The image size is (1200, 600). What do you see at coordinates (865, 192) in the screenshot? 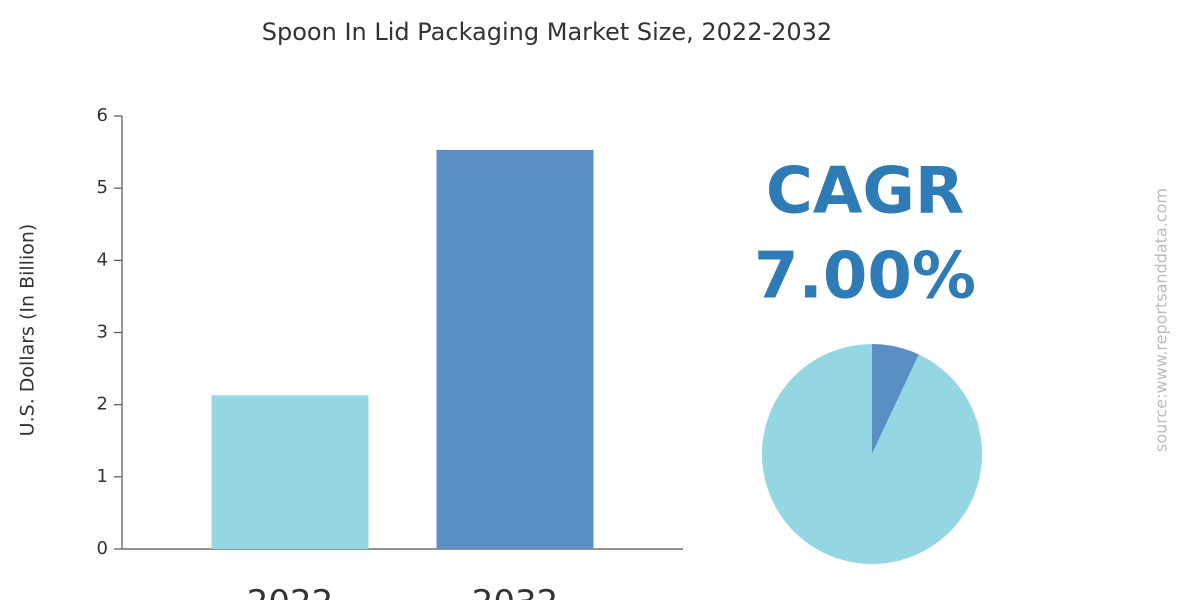
I see `cagr-title: CAGR` at bounding box center [865, 192].